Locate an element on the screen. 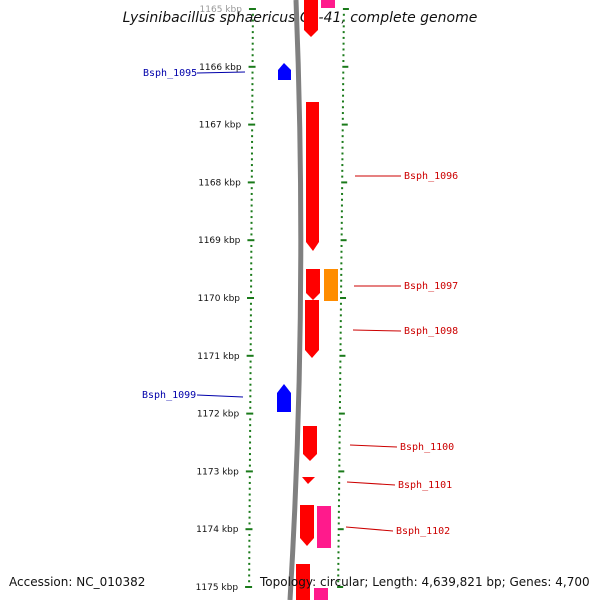 The image size is (600, 600). label-bsph-1095: Bsph_1095 is located at coordinates (170, 73).